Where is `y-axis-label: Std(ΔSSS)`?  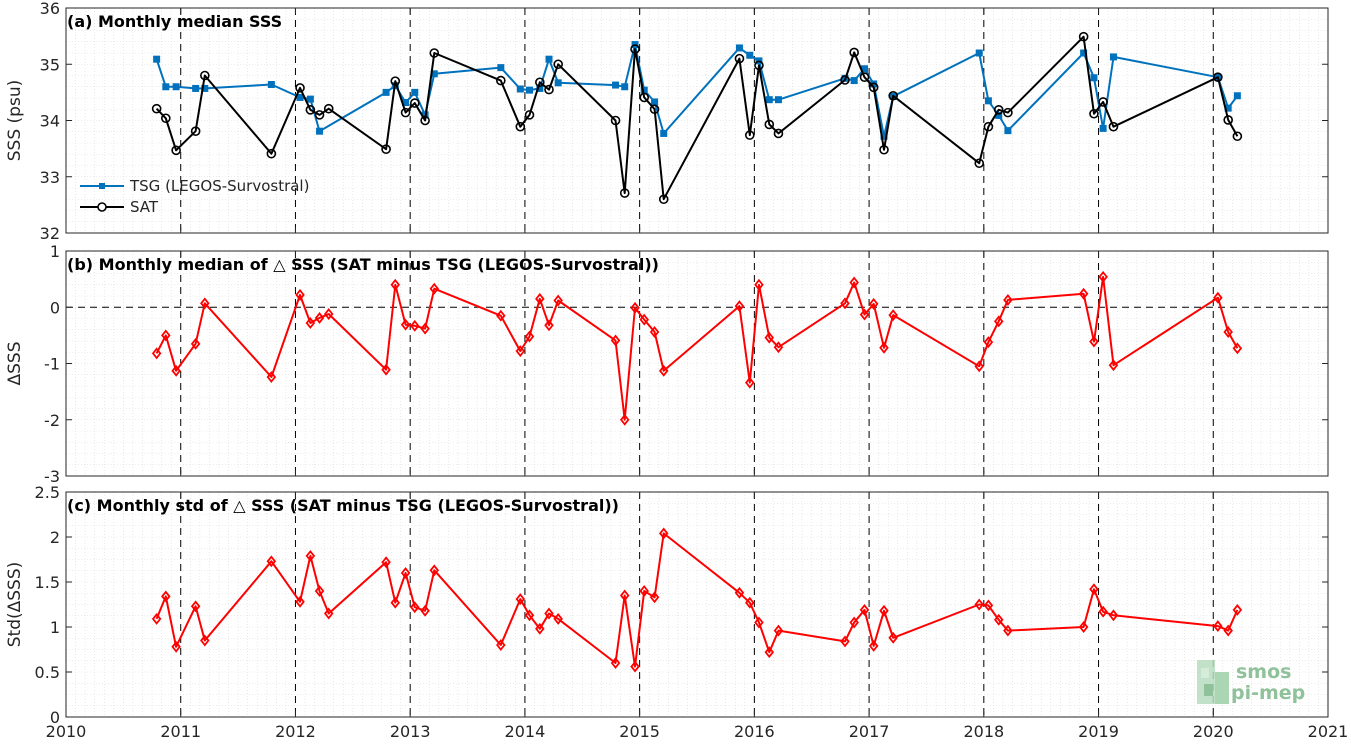 y-axis-label: Std(ΔSSS) is located at coordinates (15, 605).